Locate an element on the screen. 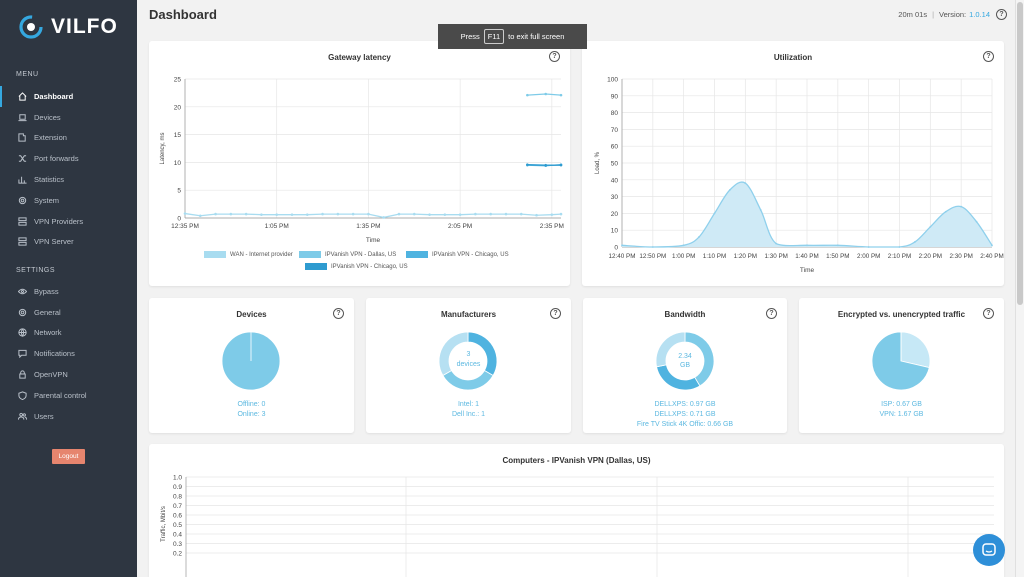 The width and height of the screenshot is (1024, 577). y-tick-label: 30 is located at coordinates (615, 197).